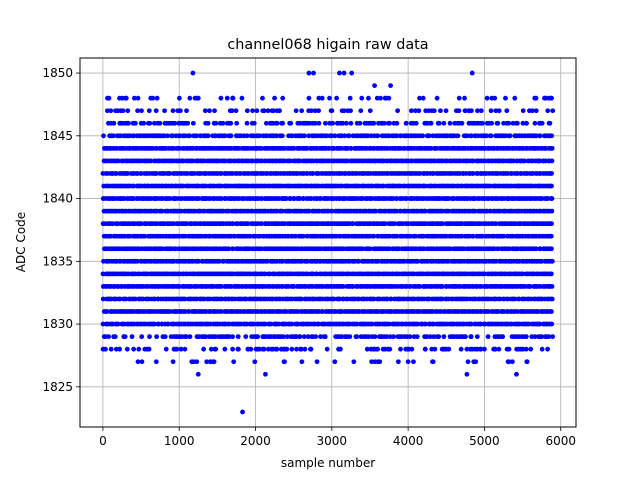 The width and height of the screenshot is (640, 480). Describe the element at coordinates (57, 387) in the screenshot. I see `y-tick-label: 1825` at that location.